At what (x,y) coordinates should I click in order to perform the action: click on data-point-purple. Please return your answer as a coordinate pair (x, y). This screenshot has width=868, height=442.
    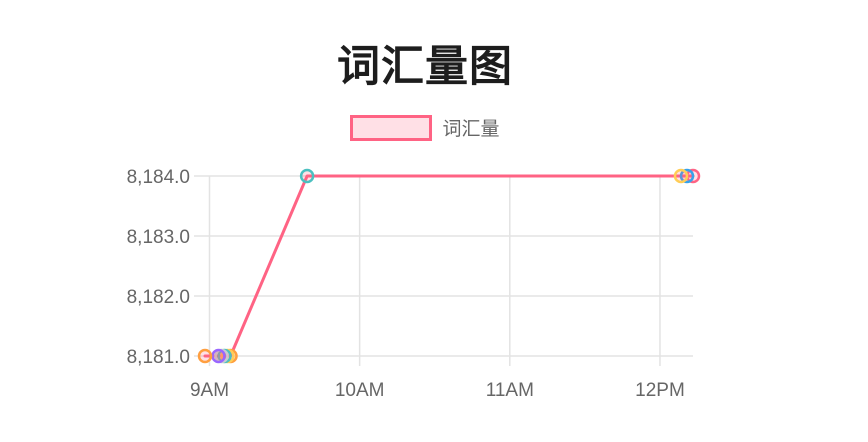
    Looking at the image, I should click on (218, 356).